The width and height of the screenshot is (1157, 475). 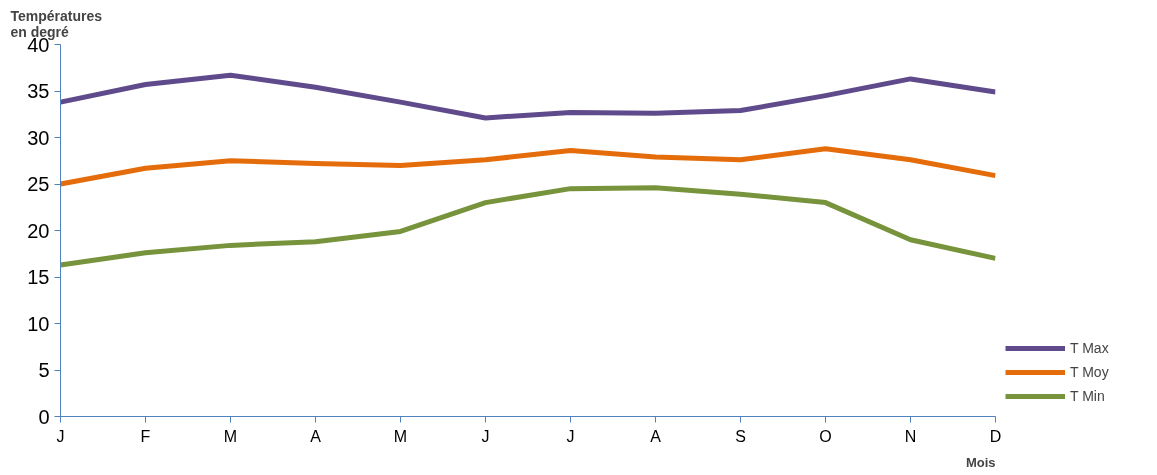 I want to click on y-tick-label: 25, so click(x=38, y=184).